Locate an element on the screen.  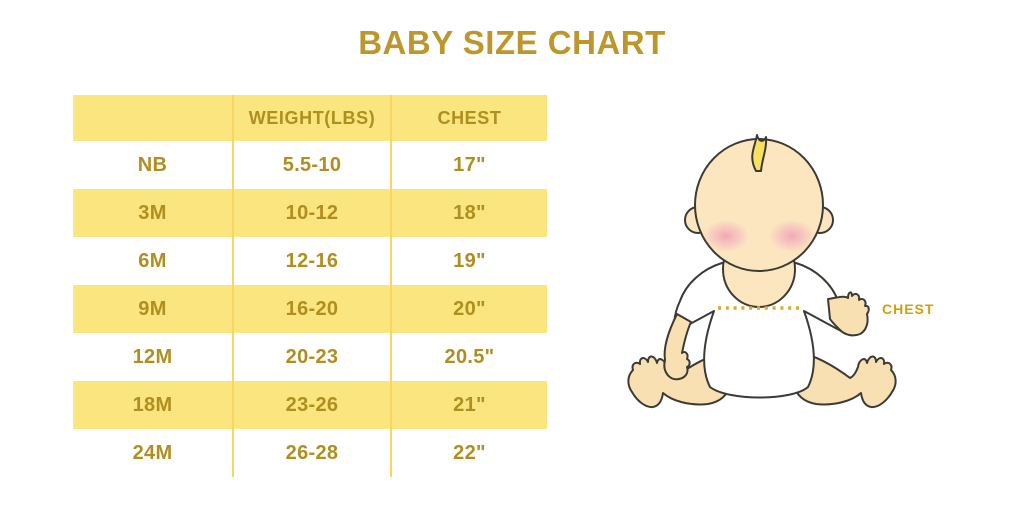
baby-left-arm is located at coordinates (677, 347).